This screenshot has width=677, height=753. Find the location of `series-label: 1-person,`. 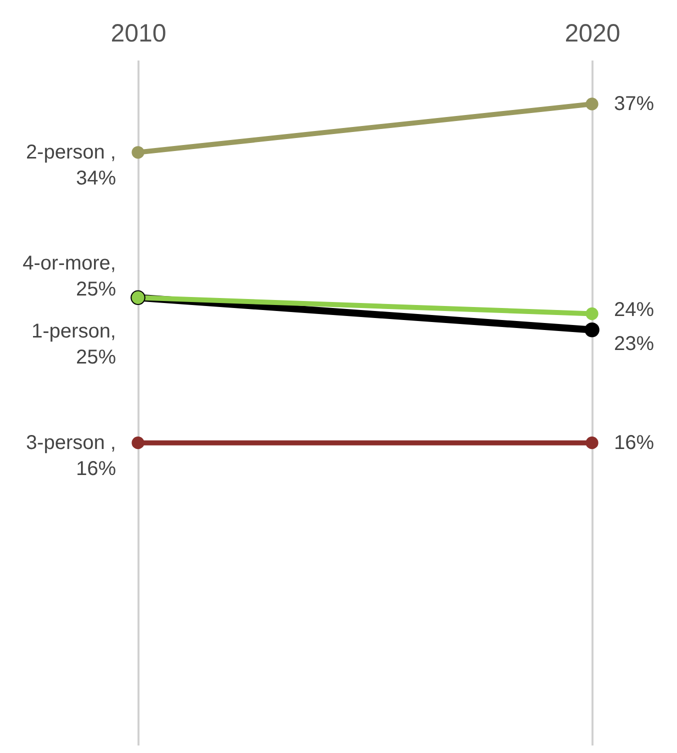

series-label: 1-person, is located at coordinates (74, 331).